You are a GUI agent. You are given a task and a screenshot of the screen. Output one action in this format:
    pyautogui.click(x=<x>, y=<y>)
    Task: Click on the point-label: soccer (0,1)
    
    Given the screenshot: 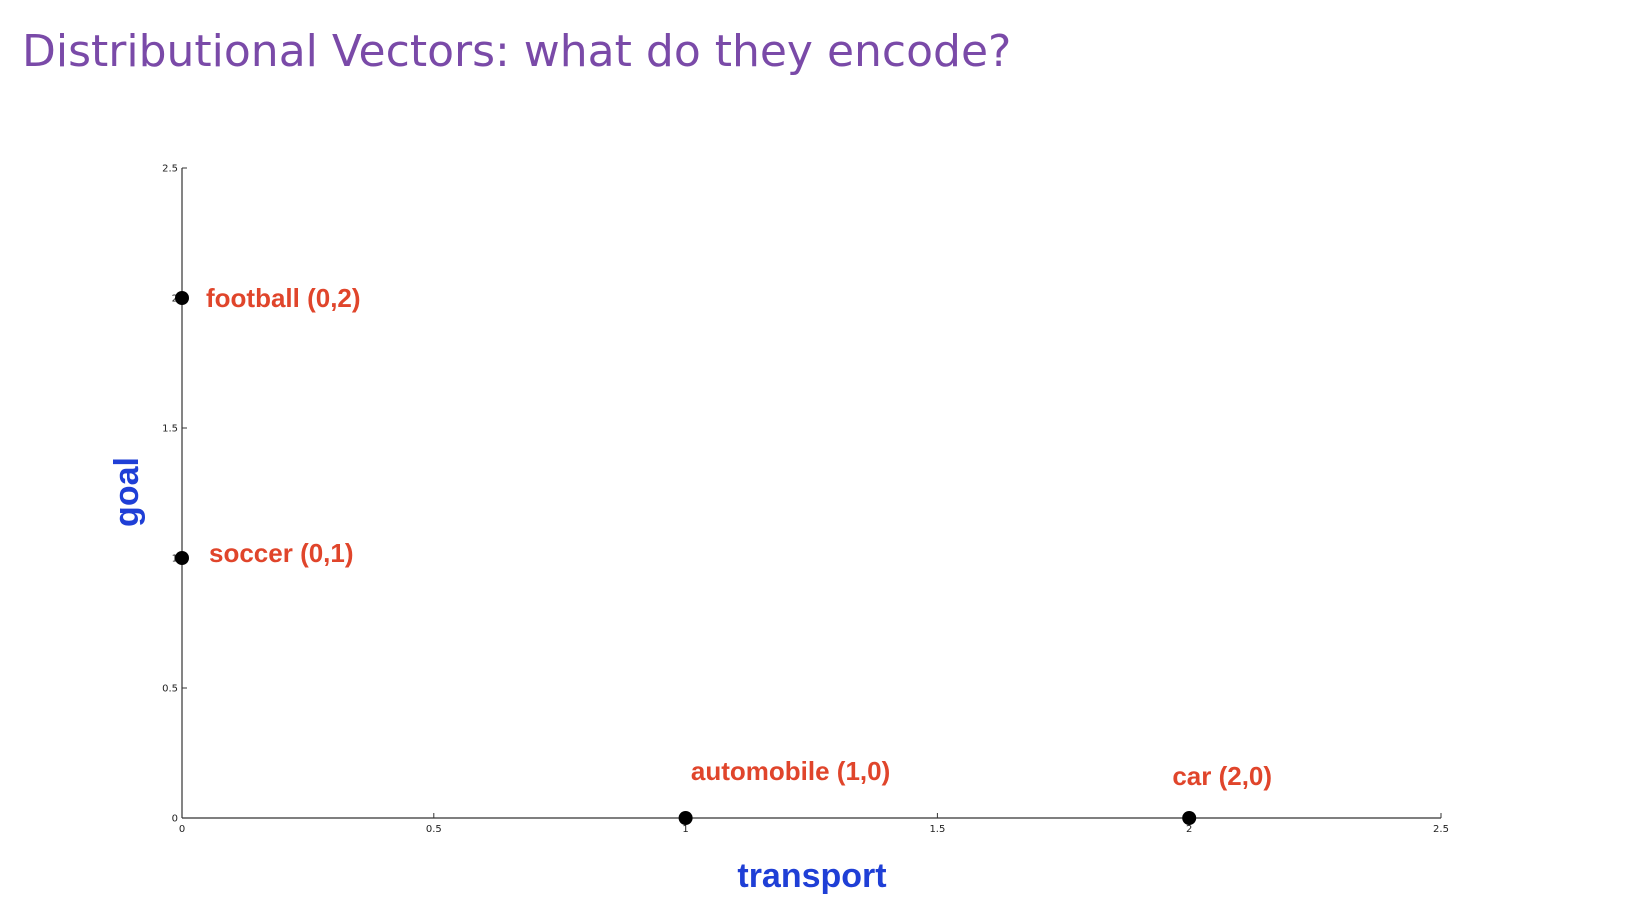 What is the action you would take?
    pyautogui.click(x=281, y=553)
    